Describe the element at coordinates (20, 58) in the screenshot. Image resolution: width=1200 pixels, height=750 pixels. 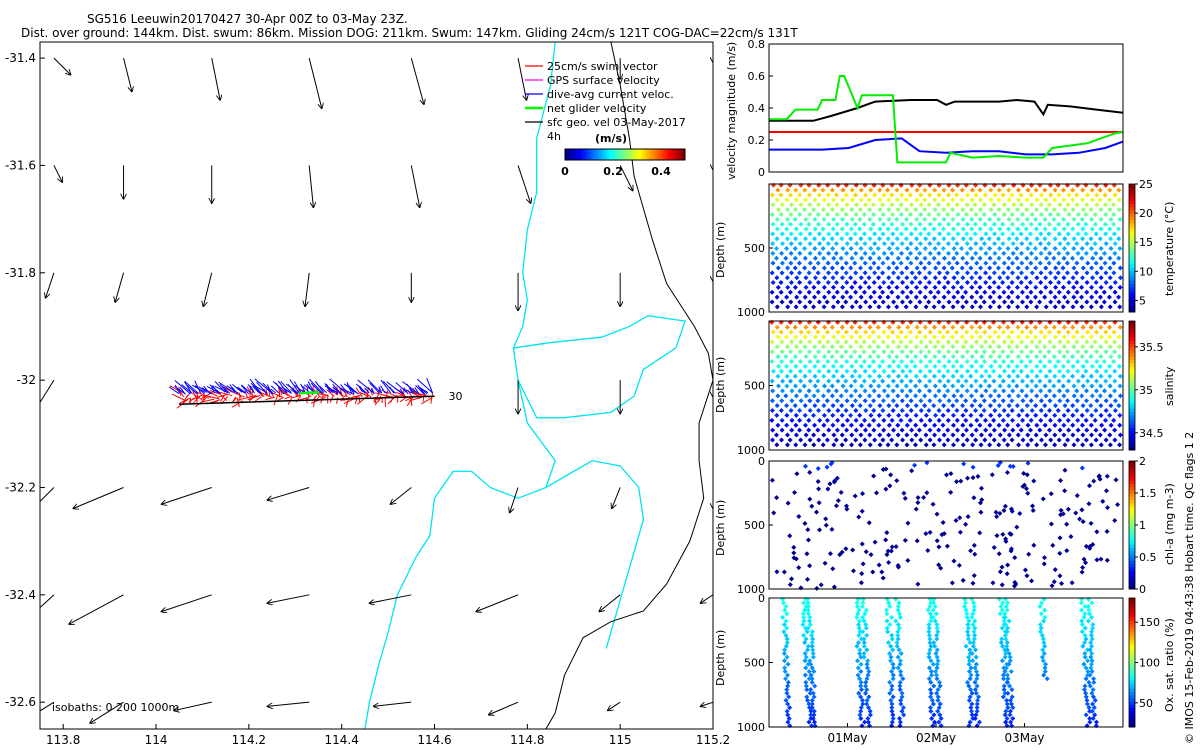
I see `y-tick-label: -31.4` at that location.